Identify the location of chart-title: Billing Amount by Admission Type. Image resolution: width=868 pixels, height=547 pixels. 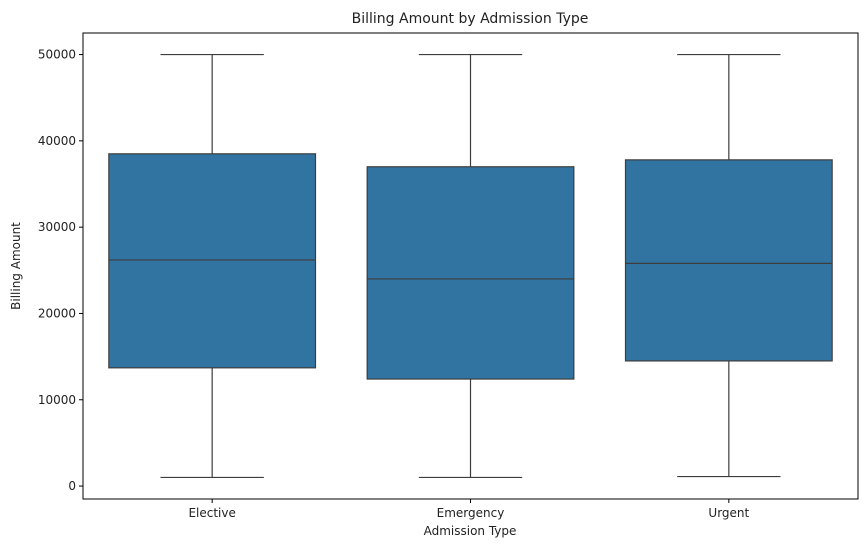
(470, 19).